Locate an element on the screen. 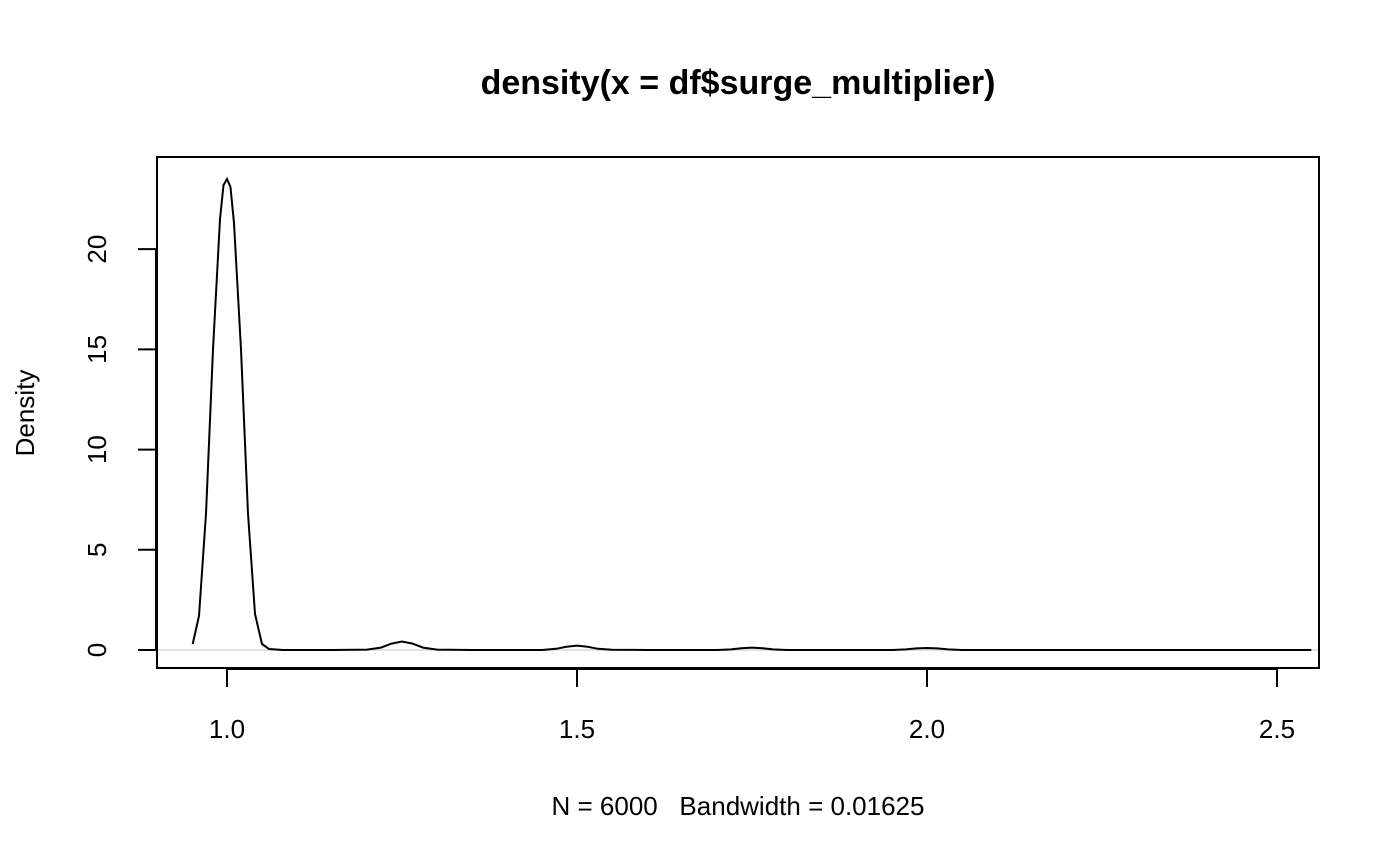 The height and width of the screenshot is (865, 1400). y-axis-label: Density is located at coordinates (25, 413).